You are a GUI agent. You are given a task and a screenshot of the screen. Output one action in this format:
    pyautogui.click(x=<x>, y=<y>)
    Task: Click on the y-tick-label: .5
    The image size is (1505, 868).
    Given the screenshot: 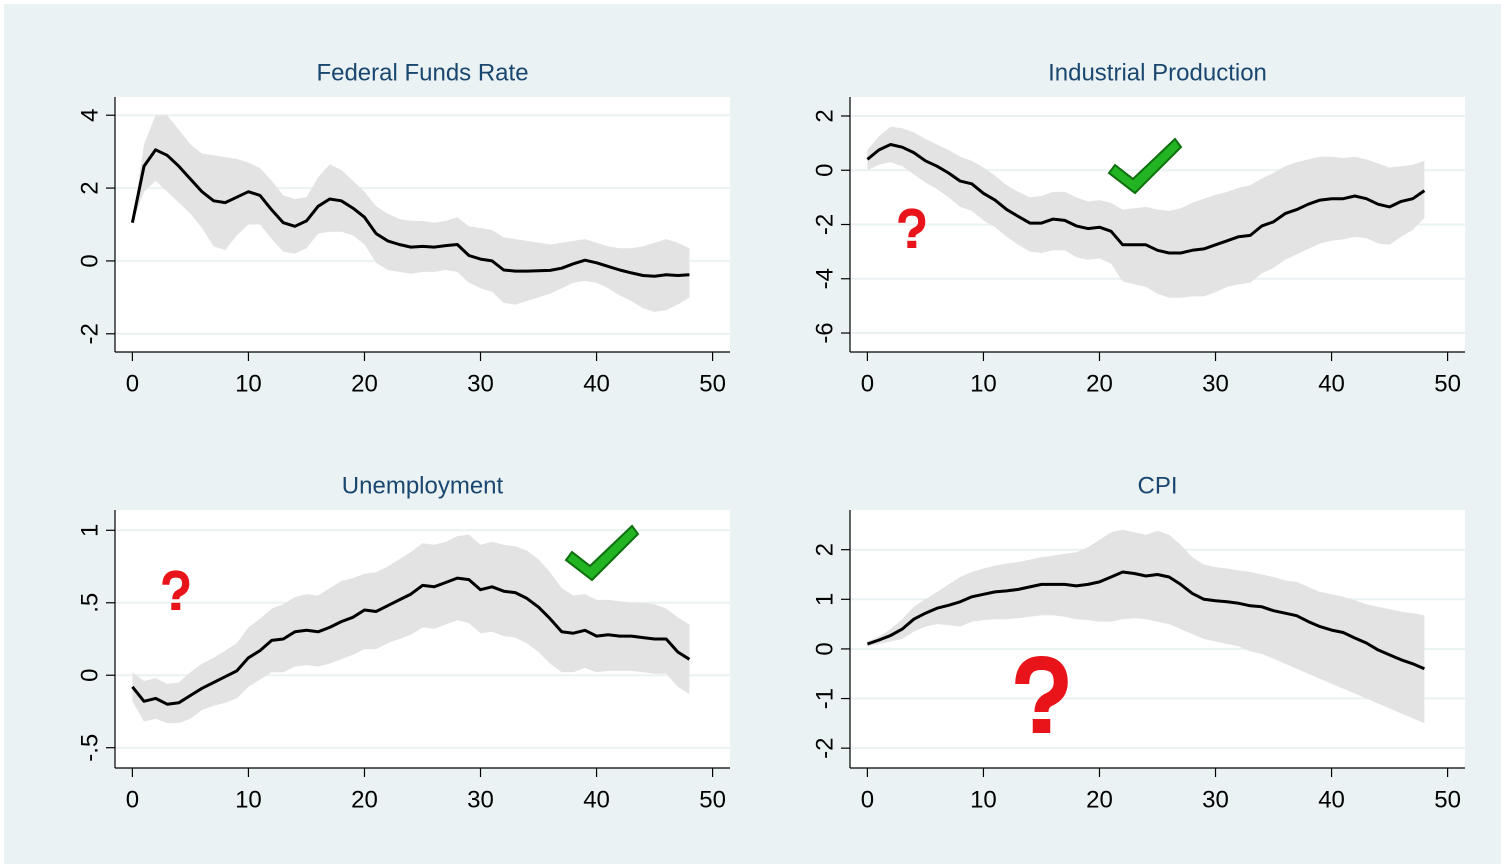 What is the action you would take?
    pyautogui.click(x=89, y=603)
    